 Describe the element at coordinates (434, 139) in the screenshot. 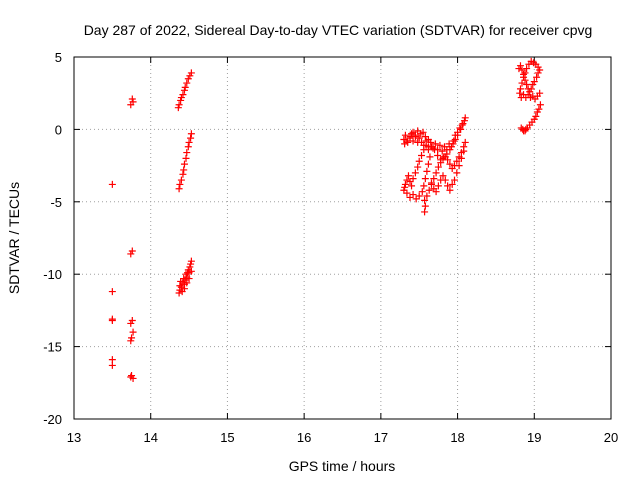

I see `series-loop-17.5-upper` at that location.